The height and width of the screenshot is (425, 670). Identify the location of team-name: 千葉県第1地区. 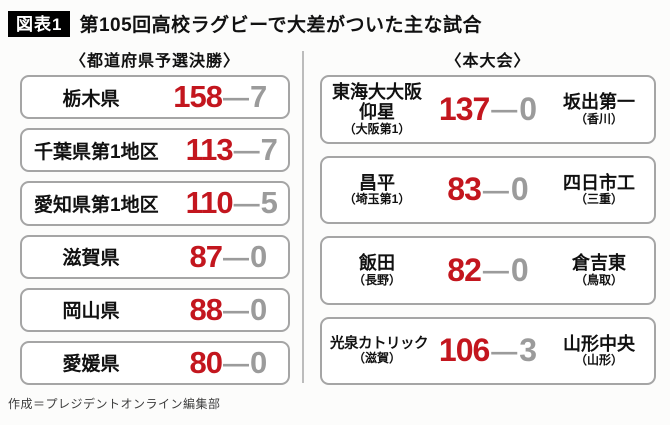
(96, 152).